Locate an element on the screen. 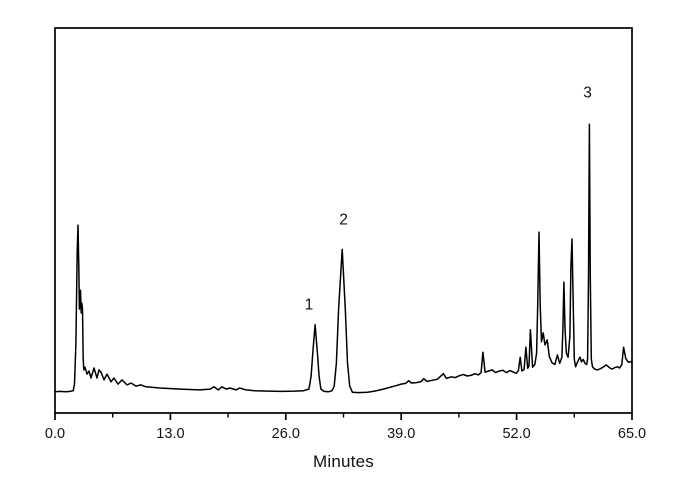 The height and width of the screenshot is (490, 690). x-axis-tick-label: 39.0 is located at coordinates (401, 434).